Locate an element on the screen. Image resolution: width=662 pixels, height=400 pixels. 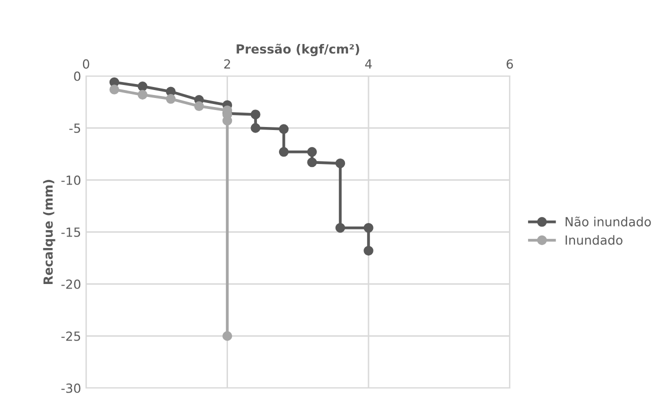
legend-label: Não inundado is located at coordinates (608, 221).